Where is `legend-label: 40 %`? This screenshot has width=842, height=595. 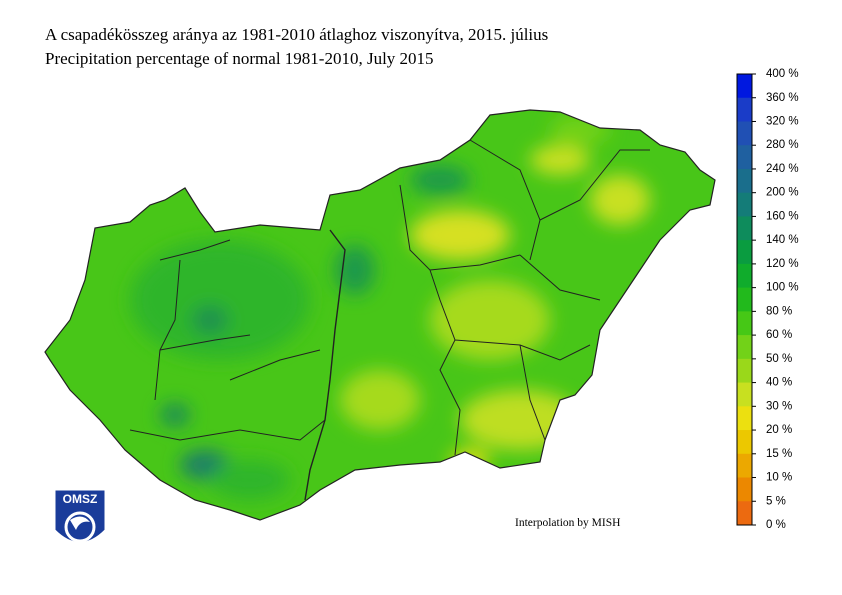
legend-label: 40 % is located at coordinates (779, 383).